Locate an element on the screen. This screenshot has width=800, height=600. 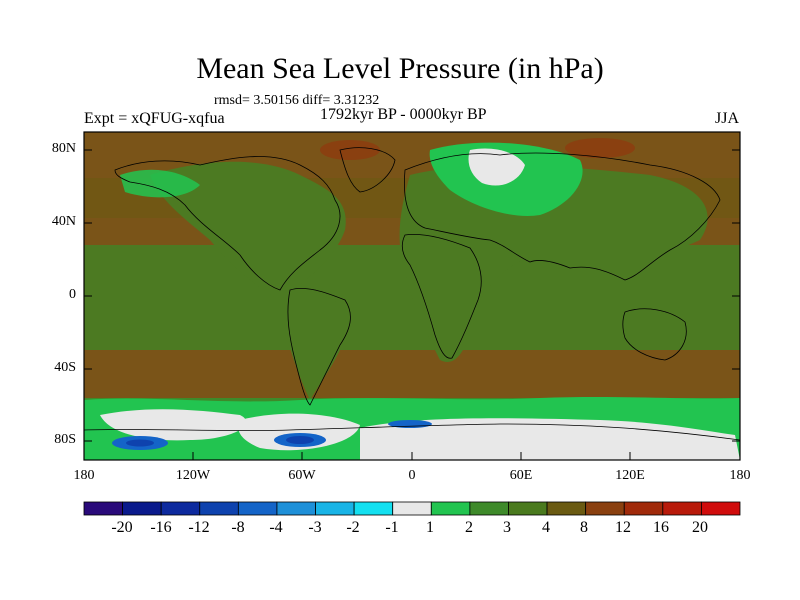
field-low-a-core is located at coordinates (140, 443).